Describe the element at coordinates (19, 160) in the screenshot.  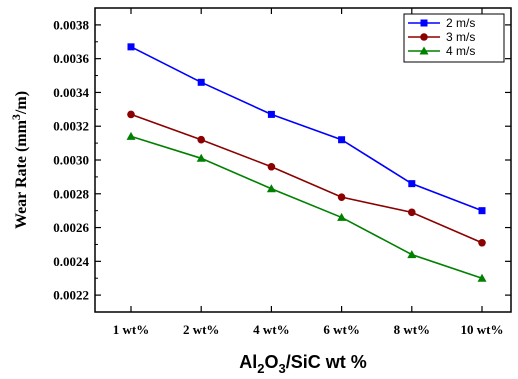
I see `y-axis-title: Wear Rate (mm3/m)` at that location.